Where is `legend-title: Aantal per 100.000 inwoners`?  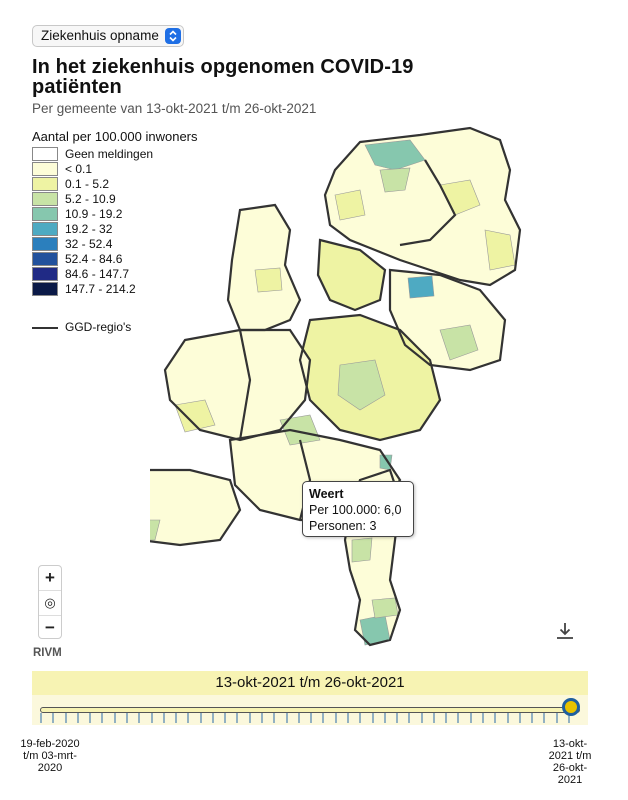 legend-title: Aantal per 100.000 inwoners is located at coordinates (115, 136).